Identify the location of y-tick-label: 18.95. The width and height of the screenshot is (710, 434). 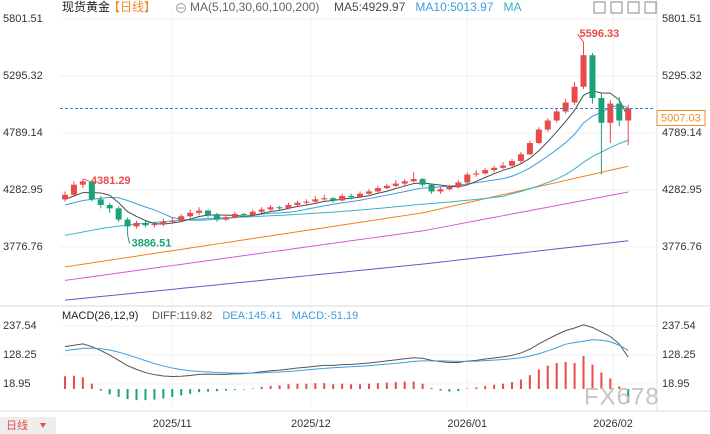
(676, 384).